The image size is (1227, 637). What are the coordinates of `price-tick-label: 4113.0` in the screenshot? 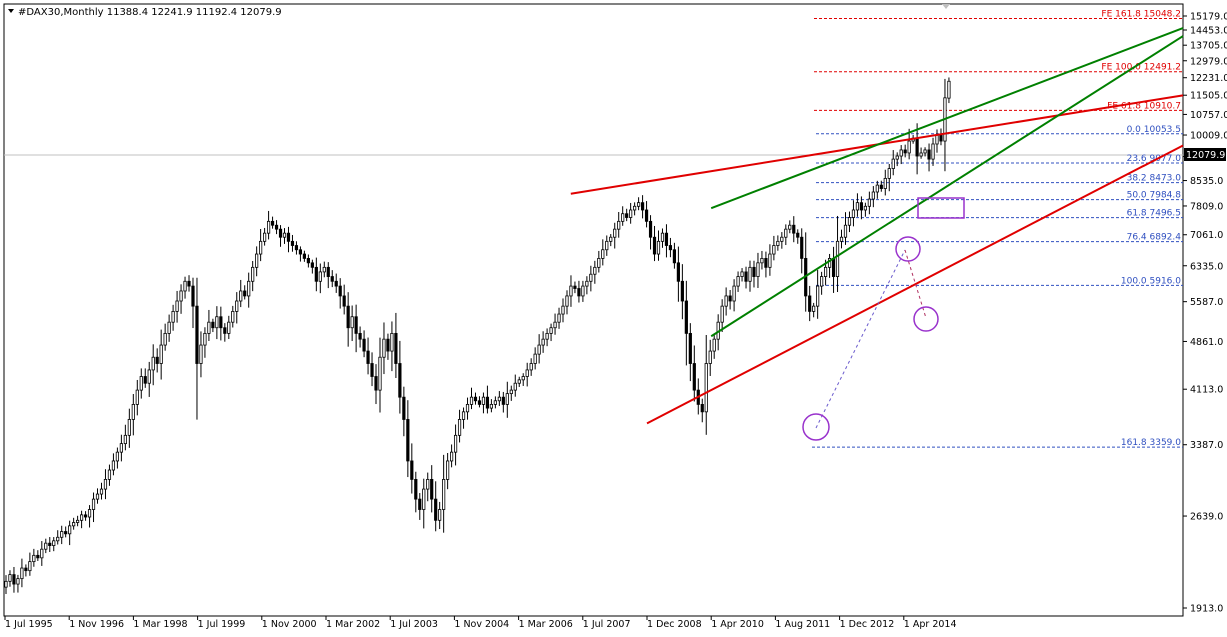 It's located at (1206, 390).